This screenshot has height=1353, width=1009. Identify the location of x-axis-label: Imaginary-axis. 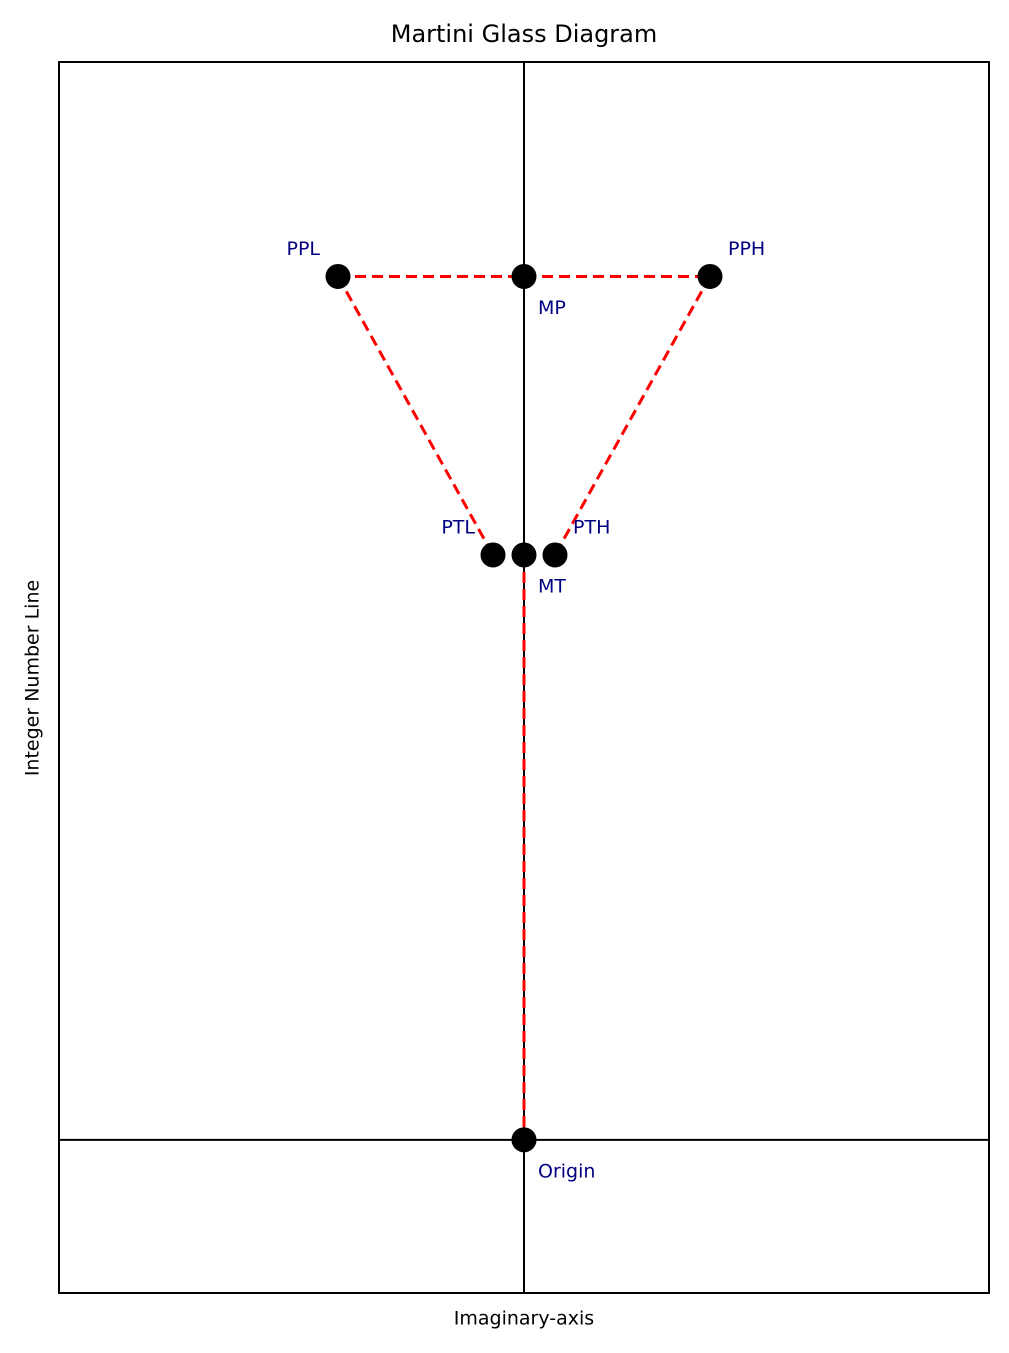
(524, 1319).